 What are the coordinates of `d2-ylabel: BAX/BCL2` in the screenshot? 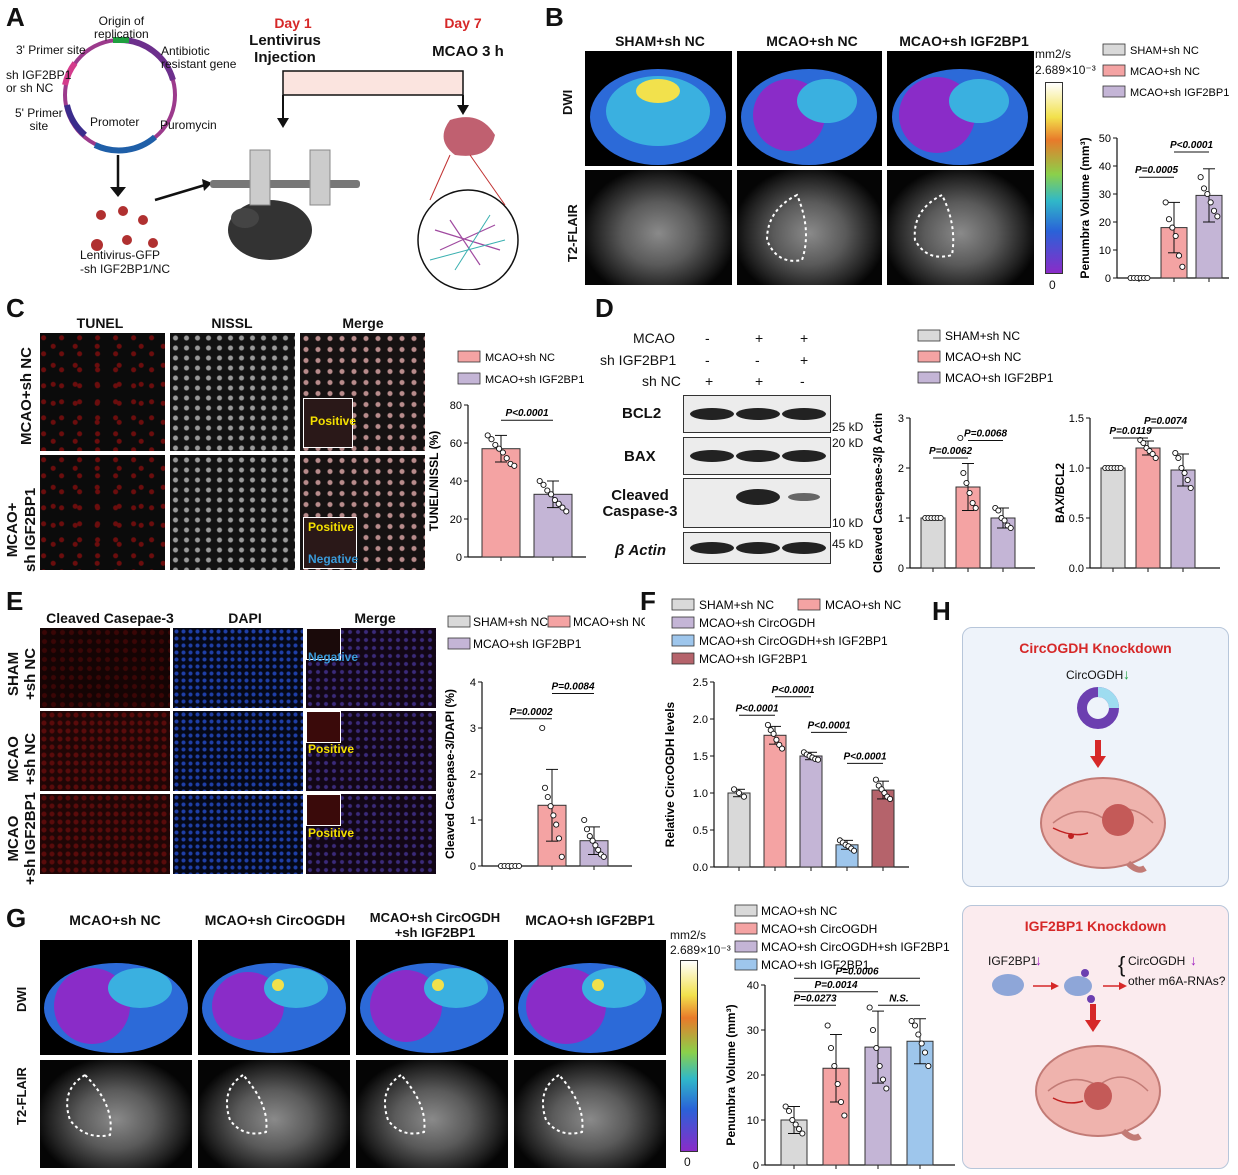 It's located at (1060, 493).